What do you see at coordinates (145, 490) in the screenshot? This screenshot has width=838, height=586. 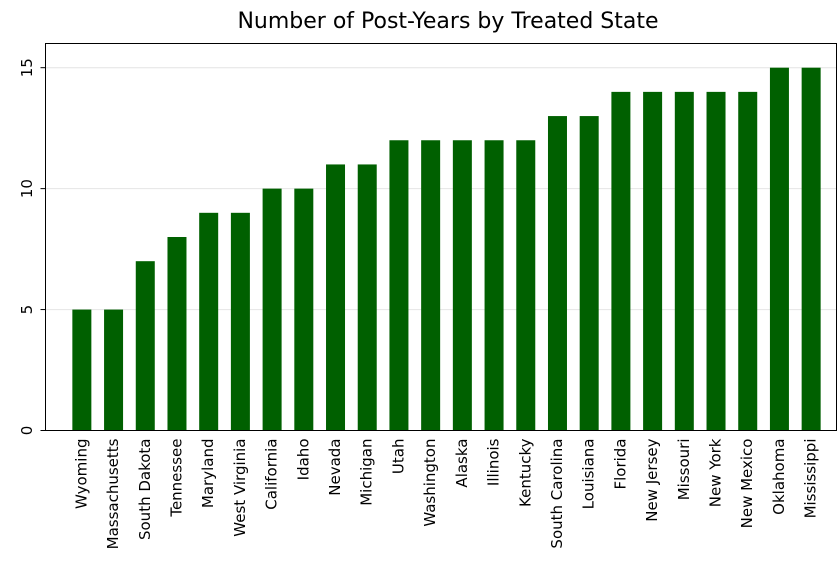 I see `x-tick-label: South Dakota` at bounding box center [145, 490].